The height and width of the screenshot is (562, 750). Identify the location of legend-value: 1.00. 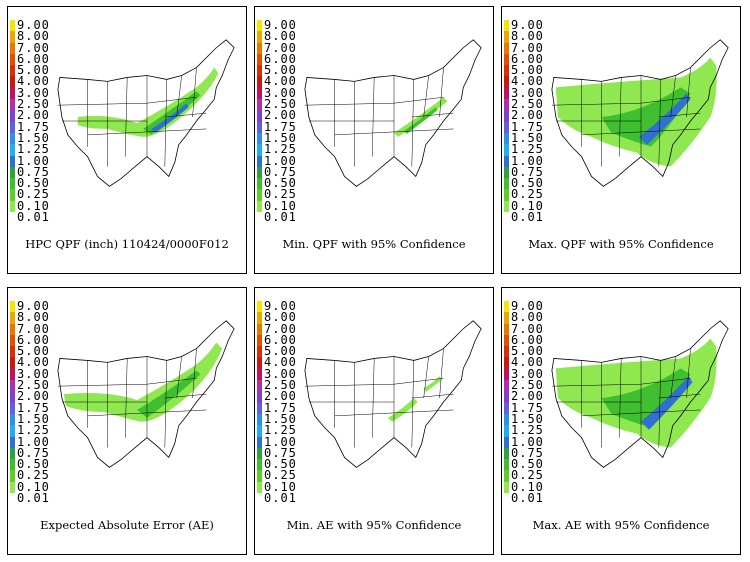
(280, 160).